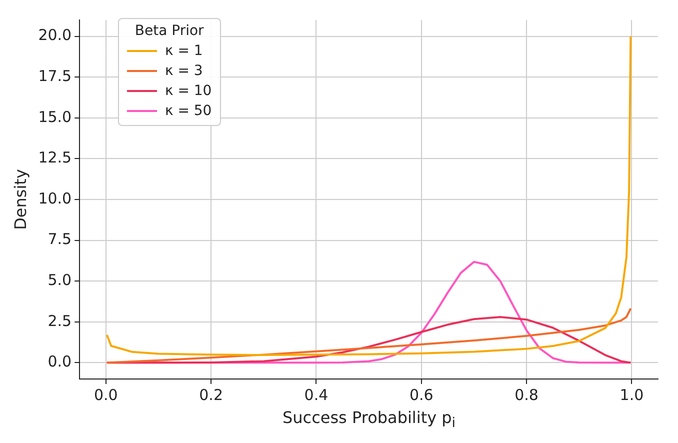 The width and height of the screenshot is (678, 443). What do you see at coordinates (184, 71) in the screenshot?
I see `legend-label: κ = 3` at bounding box center [184, 71].